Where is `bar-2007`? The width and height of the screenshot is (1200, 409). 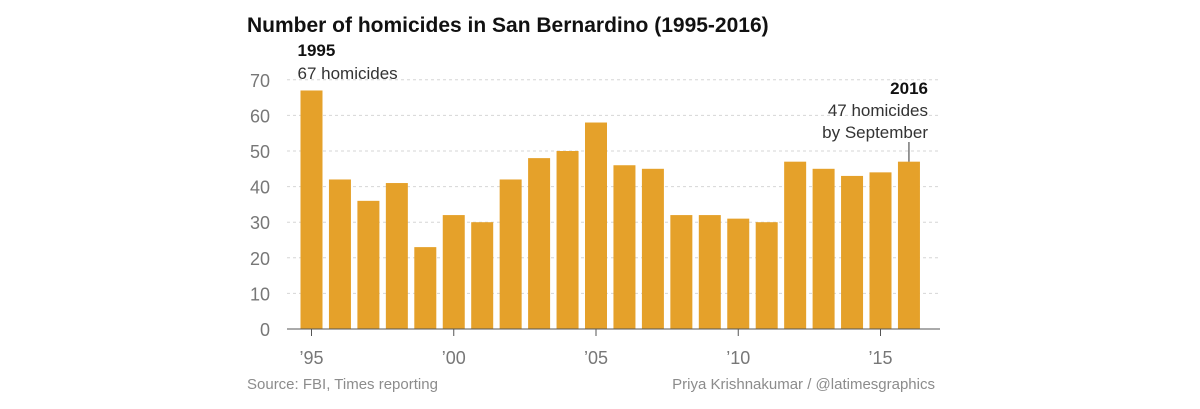
bar-2007 is located at coordinates (652, 248).